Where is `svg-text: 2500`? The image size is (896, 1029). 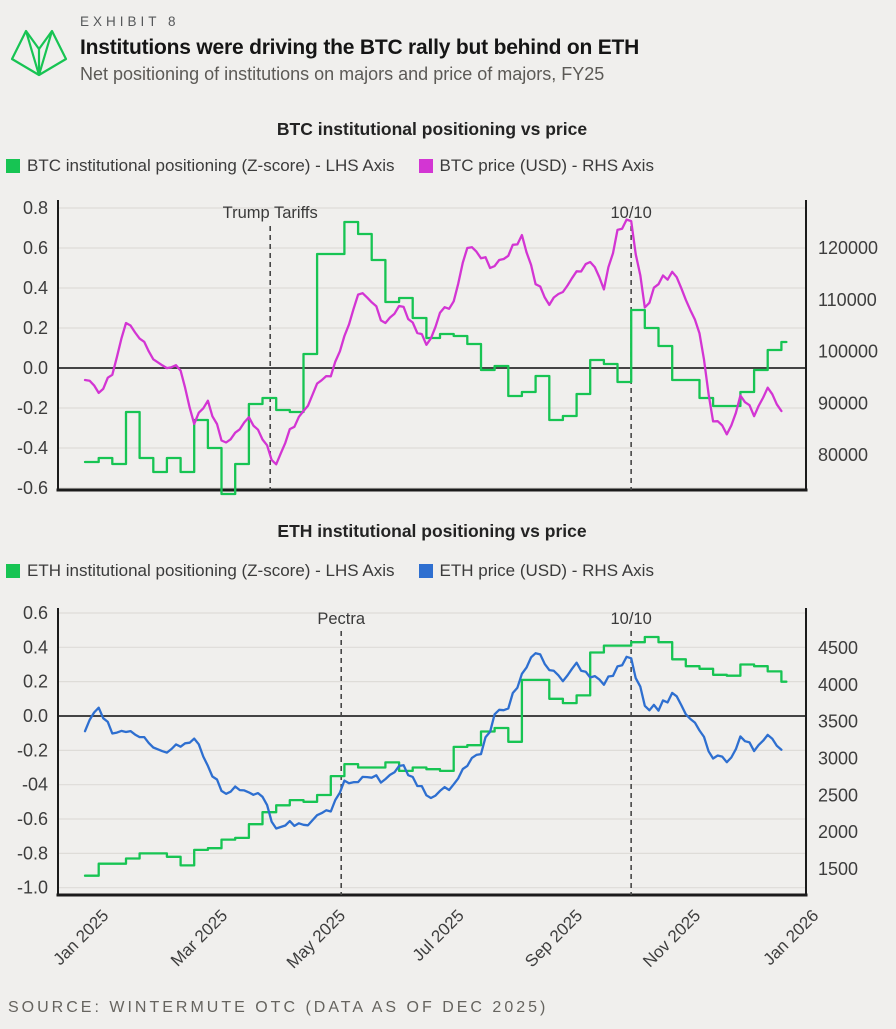
svg-text: 2500 is located at coordinates (838, 795).